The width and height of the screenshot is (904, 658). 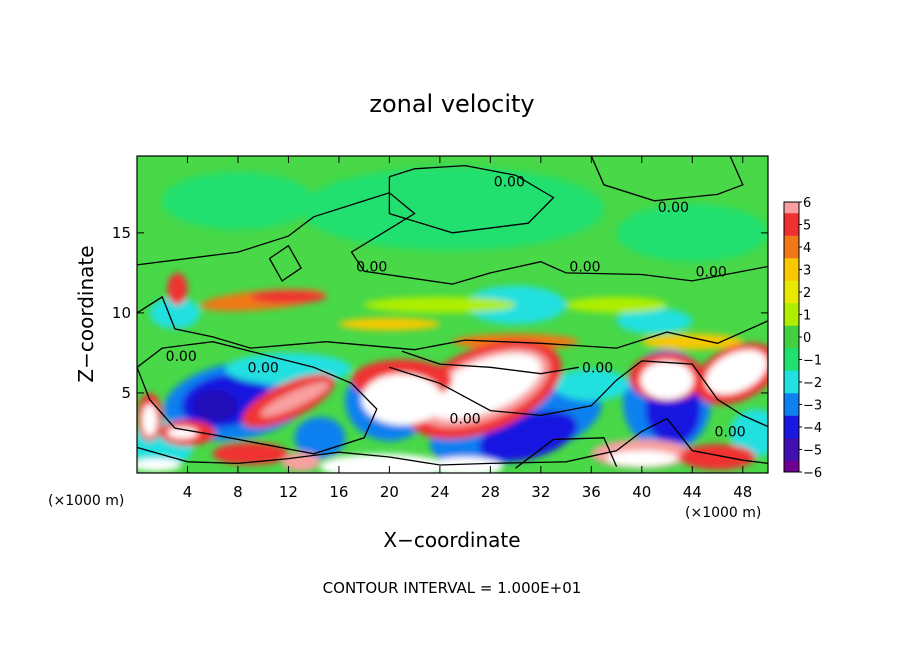 What do you see at coordinates (451, 104) in the screenshot?
I see `chart-title: zonal velocity` at bounding box center [451, 104].